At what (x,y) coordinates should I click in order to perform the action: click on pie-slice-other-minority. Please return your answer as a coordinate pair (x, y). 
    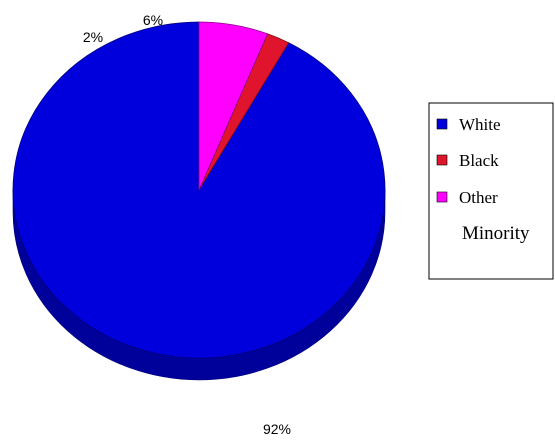
    Looking at the image, I should click on (233, 106).